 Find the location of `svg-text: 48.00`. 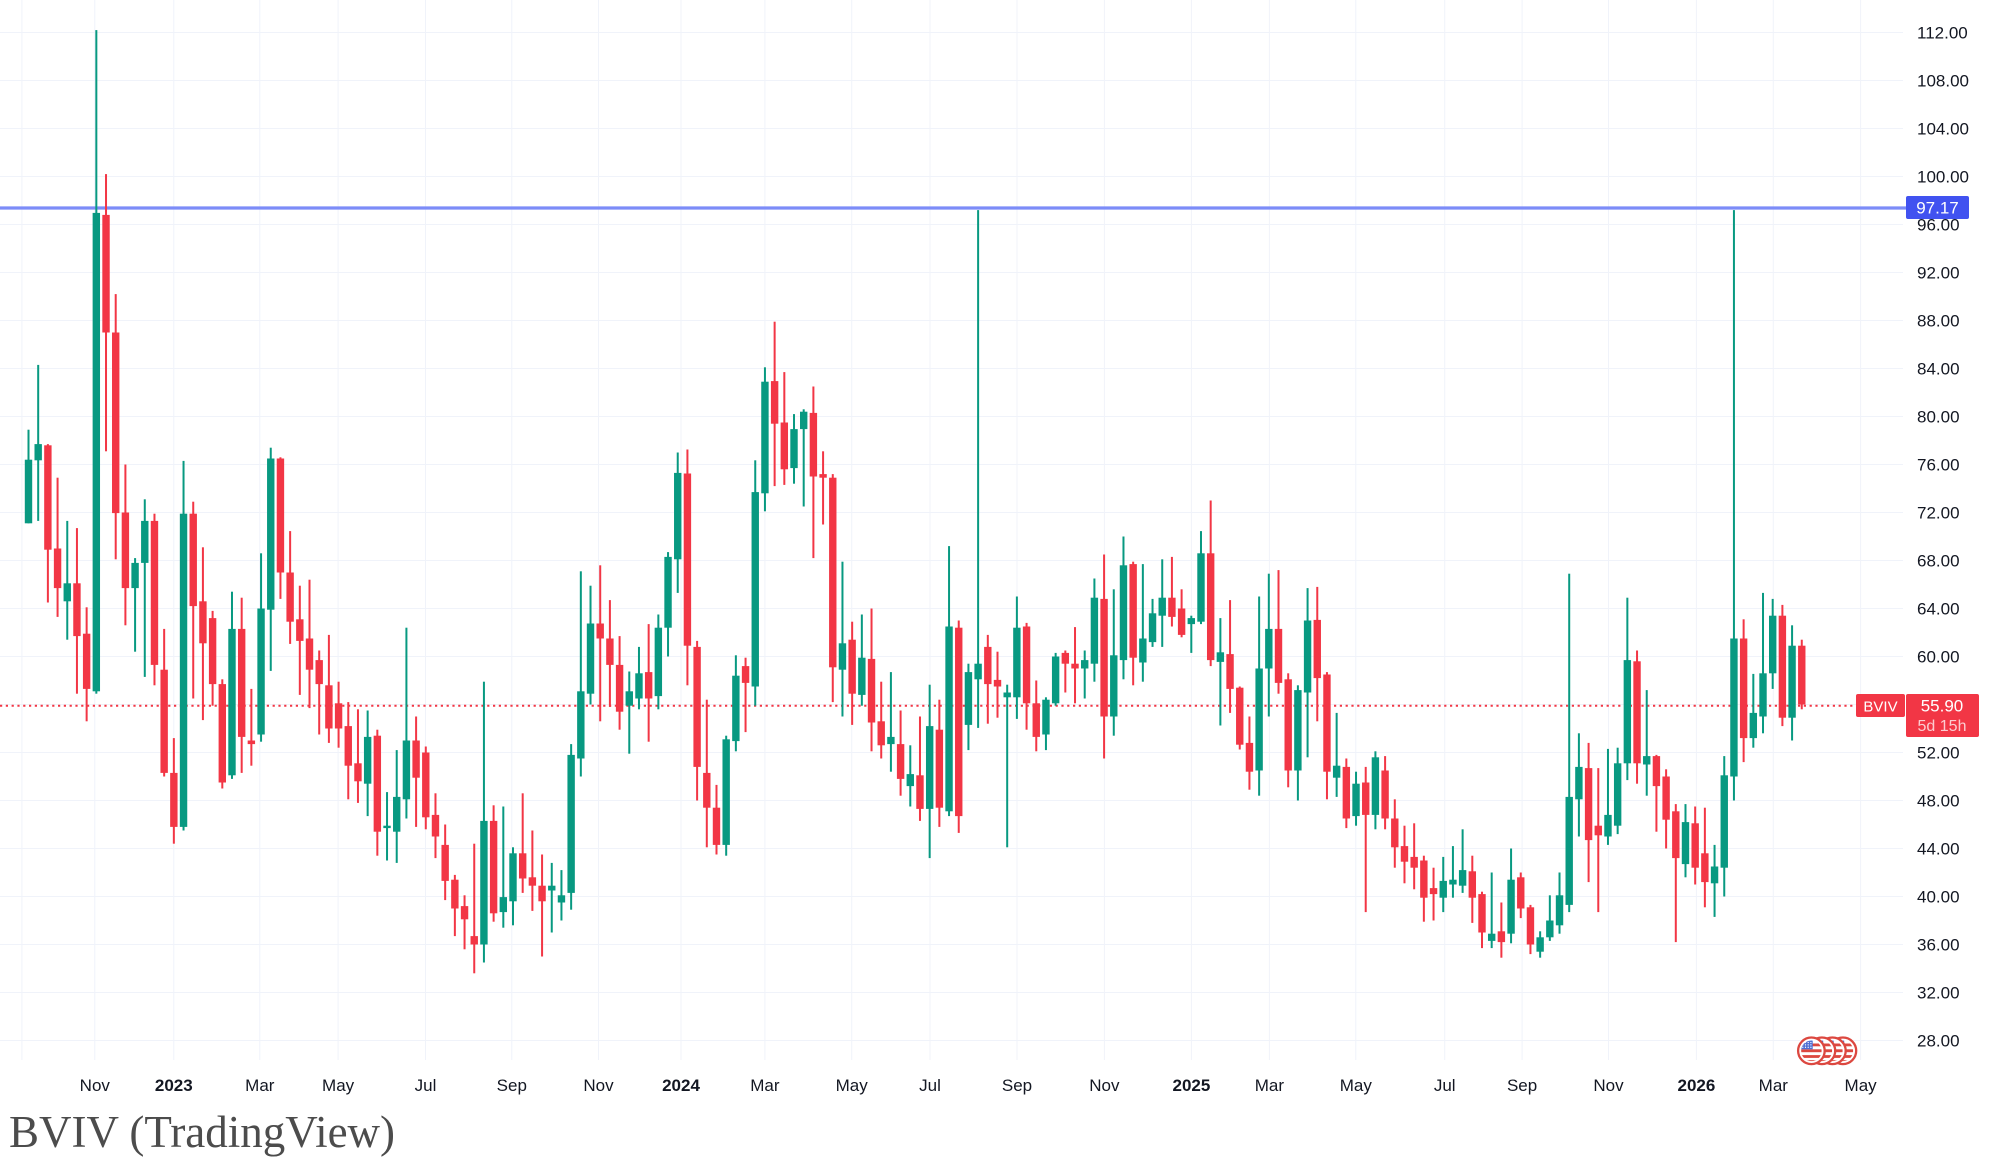

svg-text: 48.00 is located at coordinates (1938, 801).